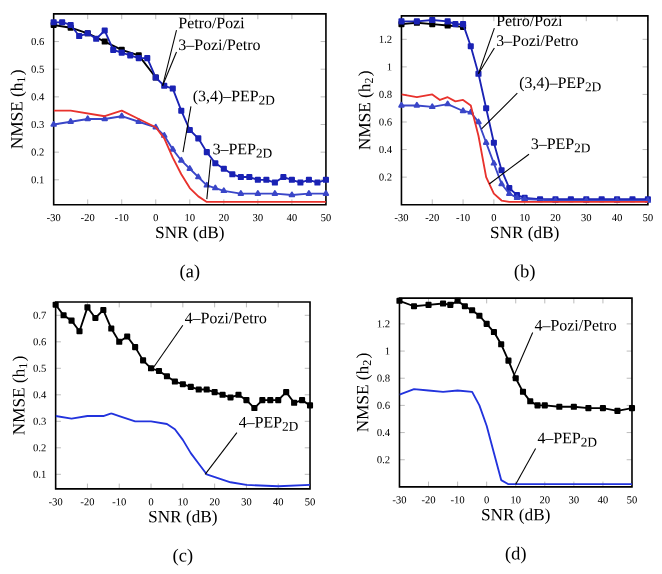 The width and height of the screenshot is (662, 574). What do you see at coordinates (524, 273) in the screenshot?
I see `text: (b)` at bounding box center [524, 273].